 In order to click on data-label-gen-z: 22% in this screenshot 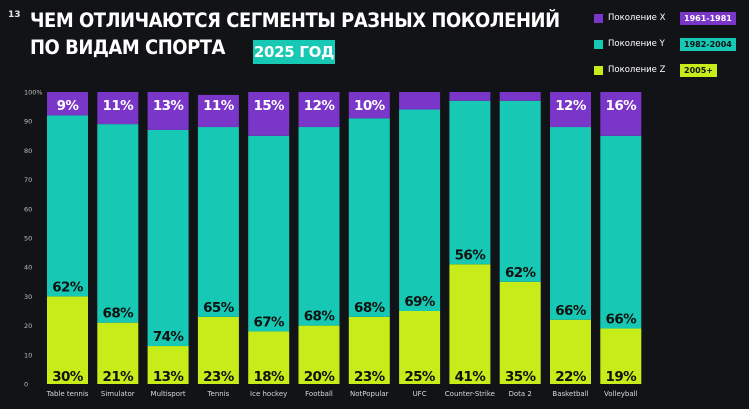, I will do `click(571, 377)`.